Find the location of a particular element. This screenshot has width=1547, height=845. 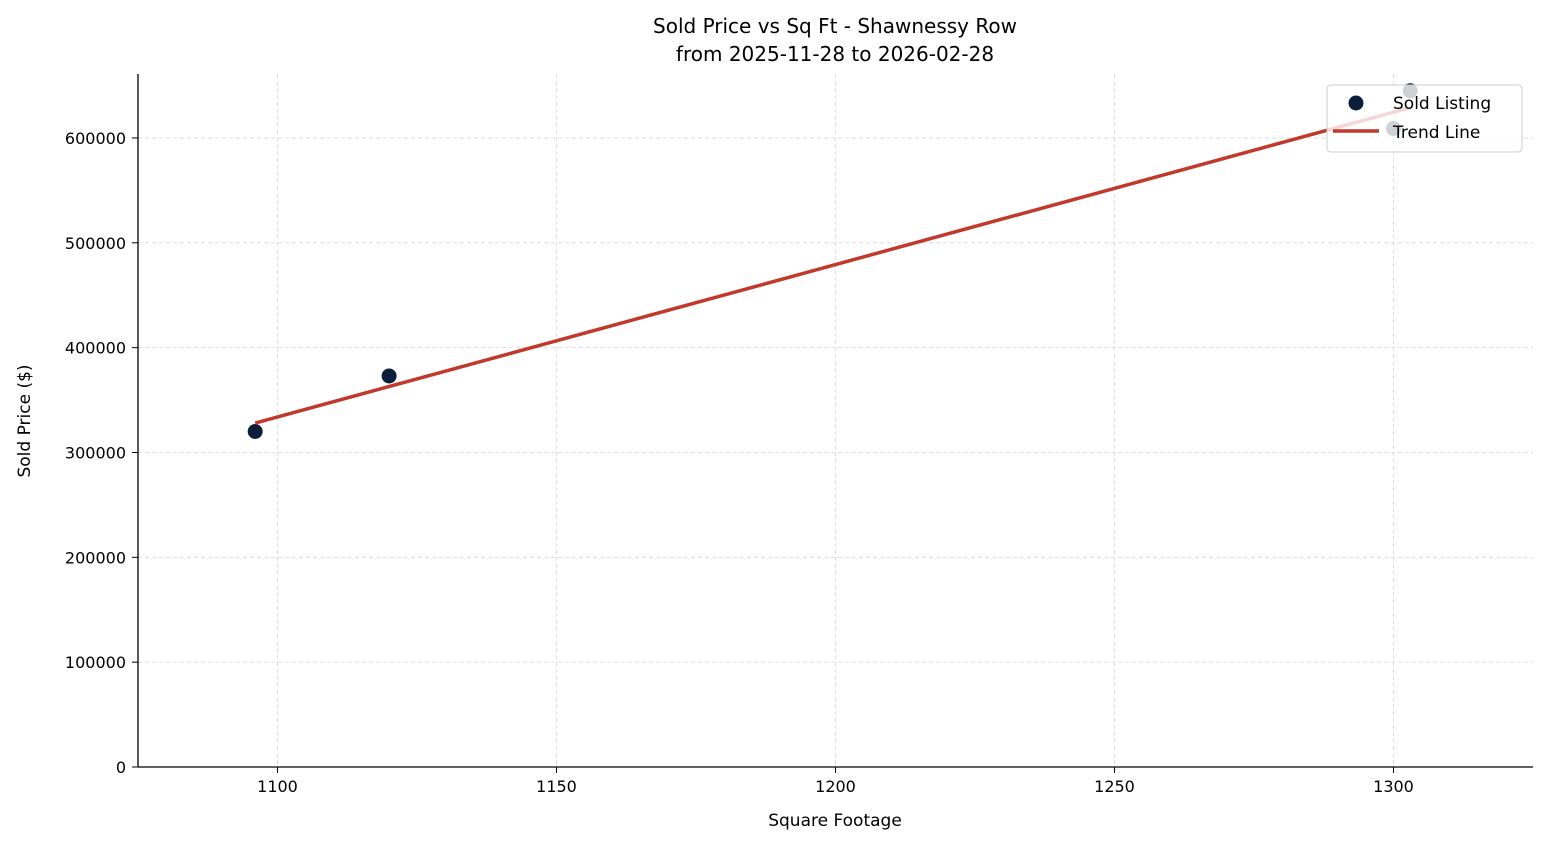

x-axis-label: Square Footage is located at coordinates (835, 821).